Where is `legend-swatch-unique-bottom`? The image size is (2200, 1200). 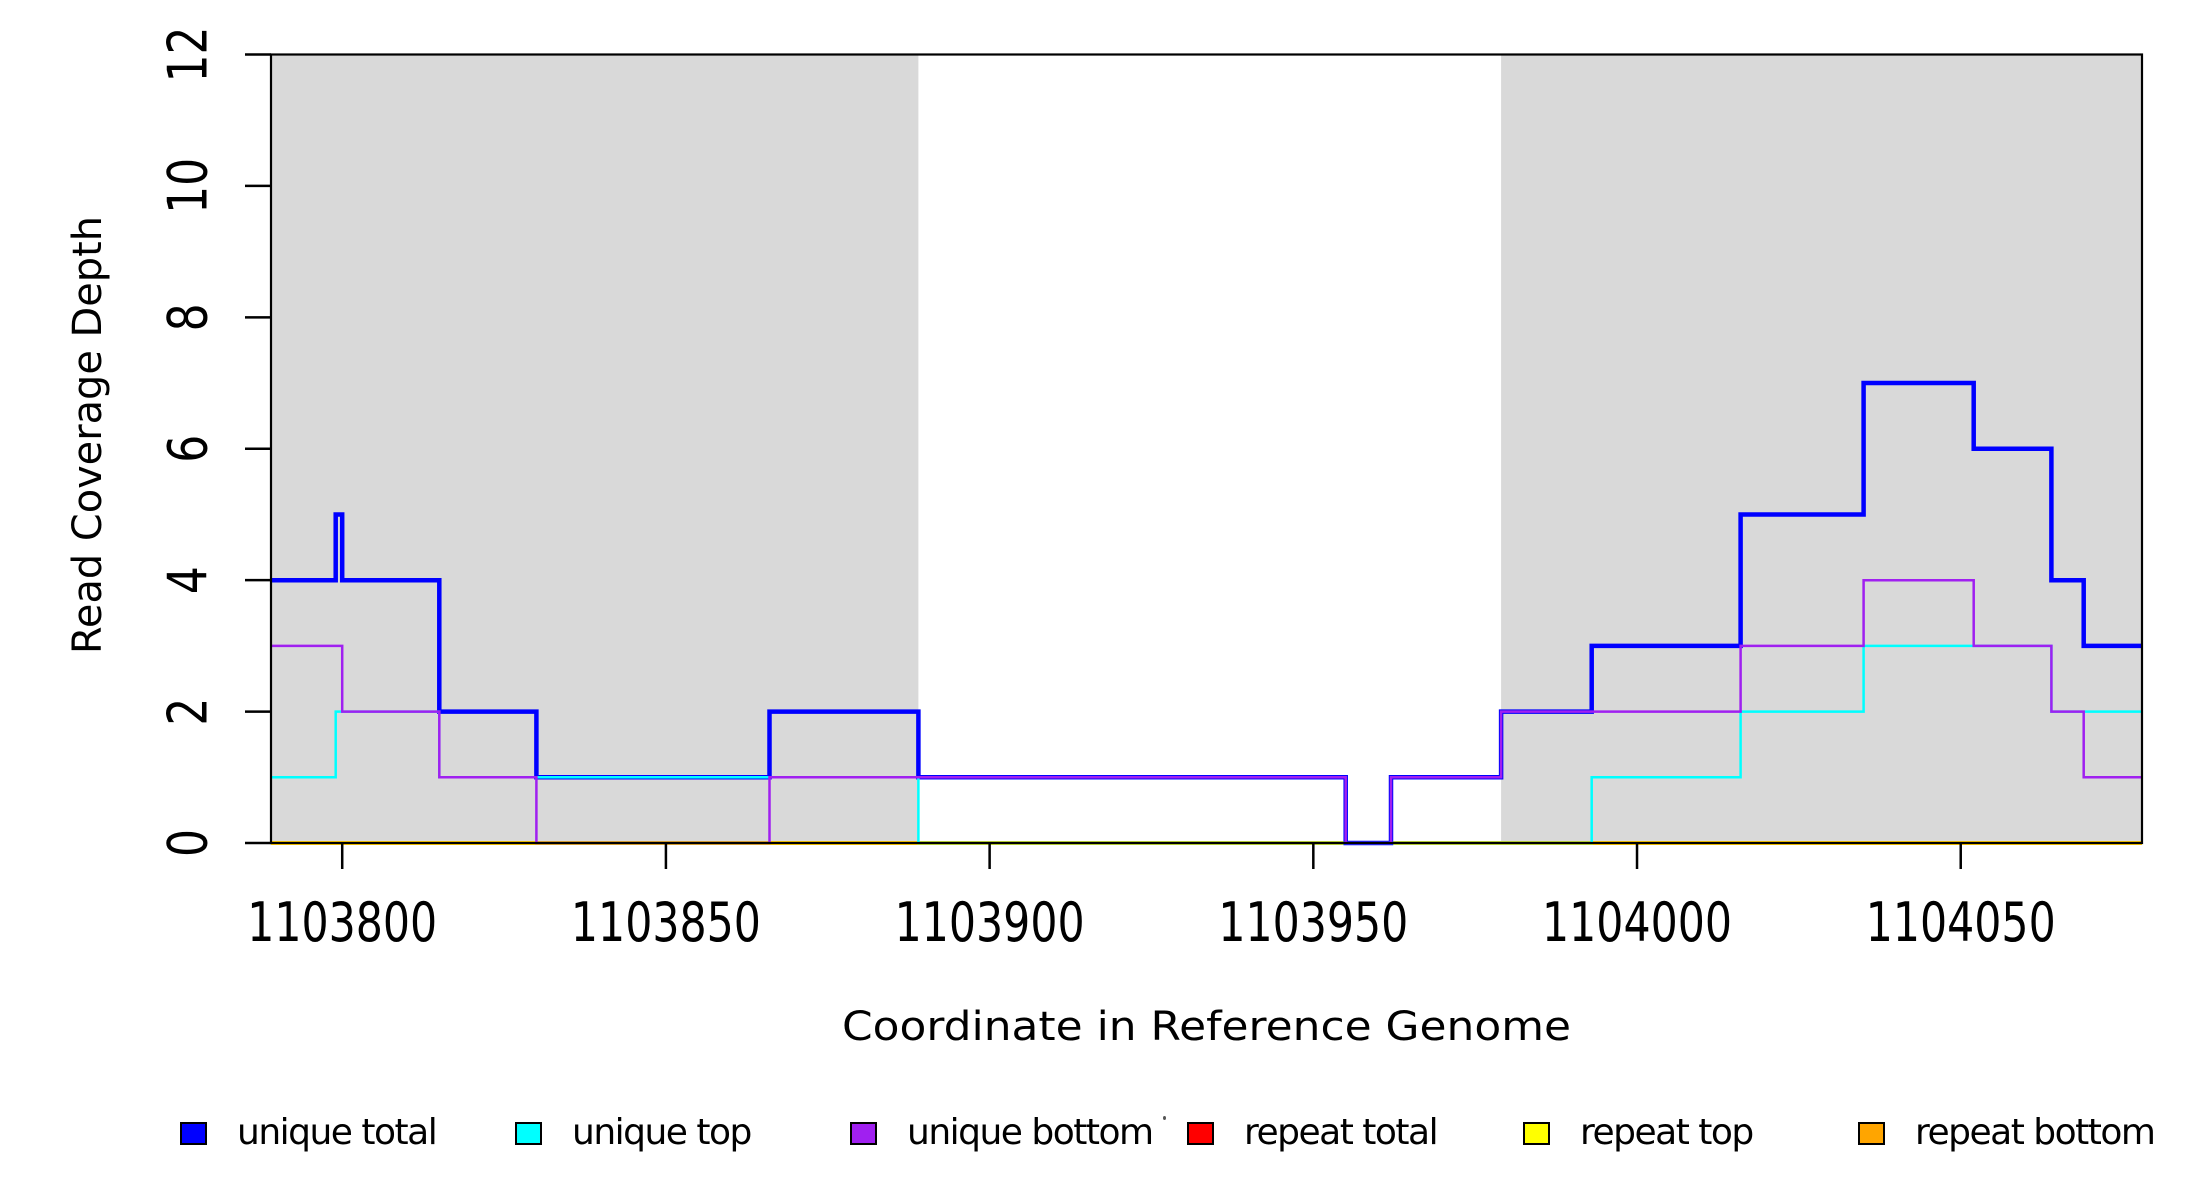 legend-swatch-unique-bottom is located at coordinates (863, 1133).